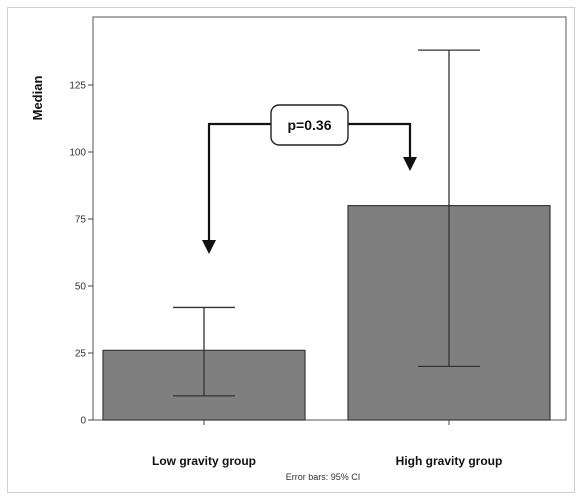 The height and width of the screenshot is (501, 583). What do you see at coordinates (209, 247) in the screenshot?
I see `arrow-left-head` at bounding box center [209, 247].